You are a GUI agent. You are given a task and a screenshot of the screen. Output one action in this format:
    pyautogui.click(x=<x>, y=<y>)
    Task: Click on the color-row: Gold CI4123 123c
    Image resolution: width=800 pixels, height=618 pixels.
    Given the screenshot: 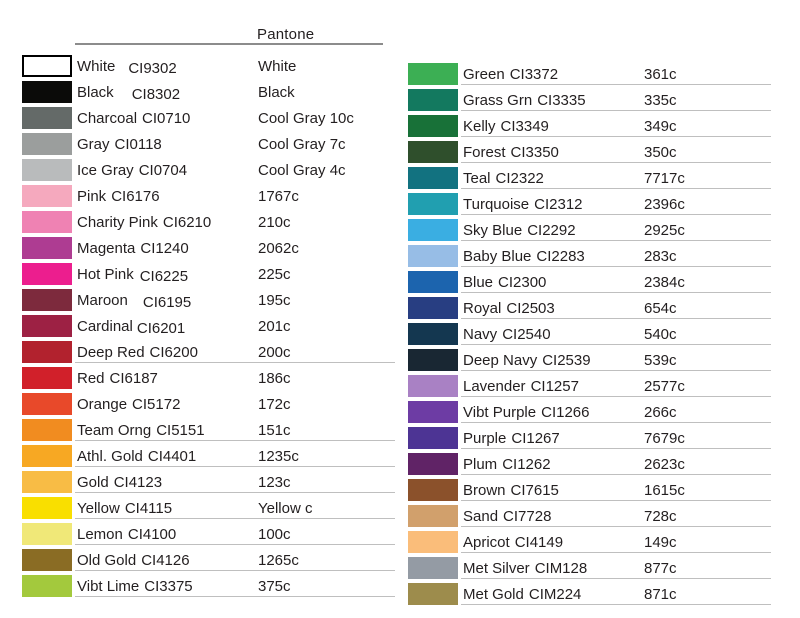 What is the action you would take?
    pyautogui.click(x=209, y=482)
    